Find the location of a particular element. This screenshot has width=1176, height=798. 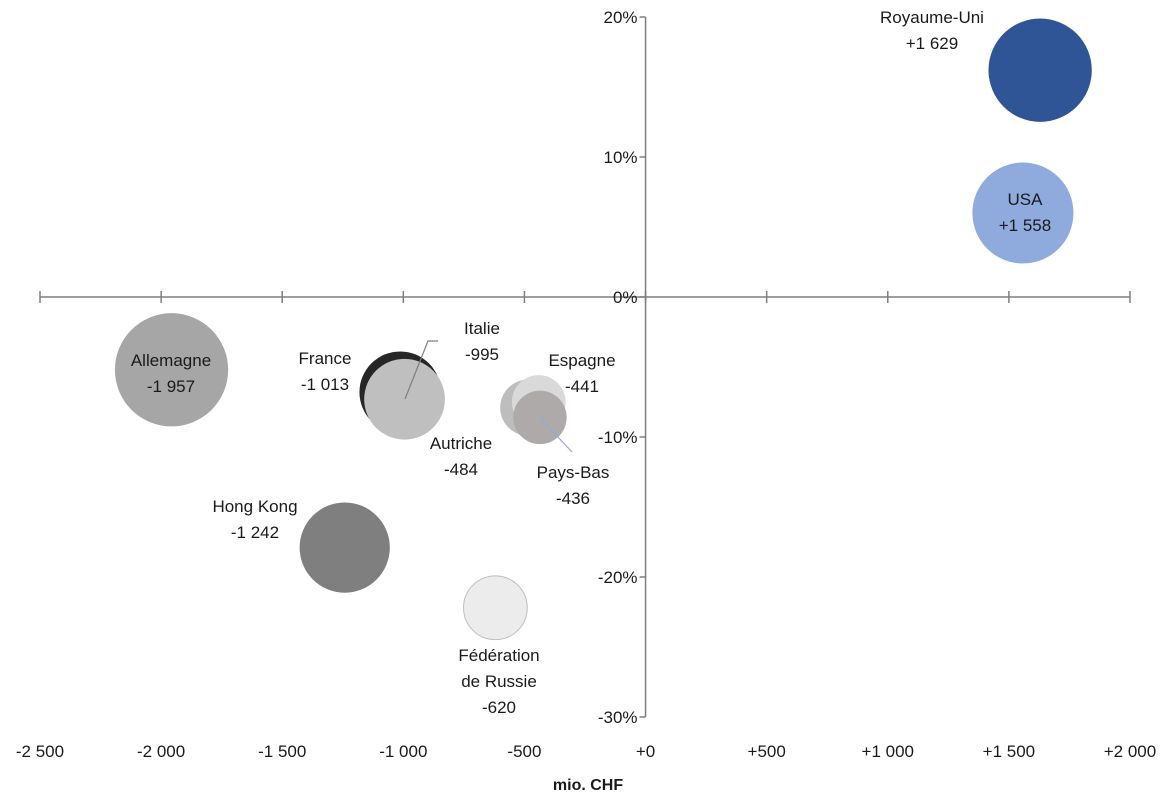

x-tick-label: -2 000 is located at coordinates (161, 751).